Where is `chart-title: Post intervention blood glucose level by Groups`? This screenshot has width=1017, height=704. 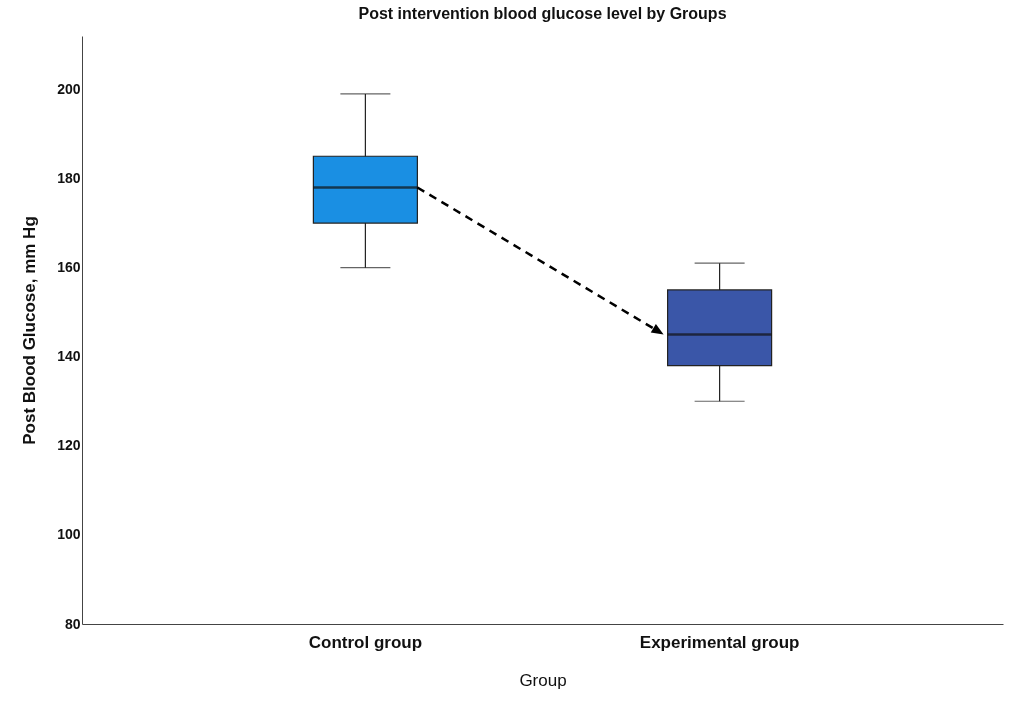
chart-title: Post intervention blood glucose level by Groups is located at coordinates (542, 13).